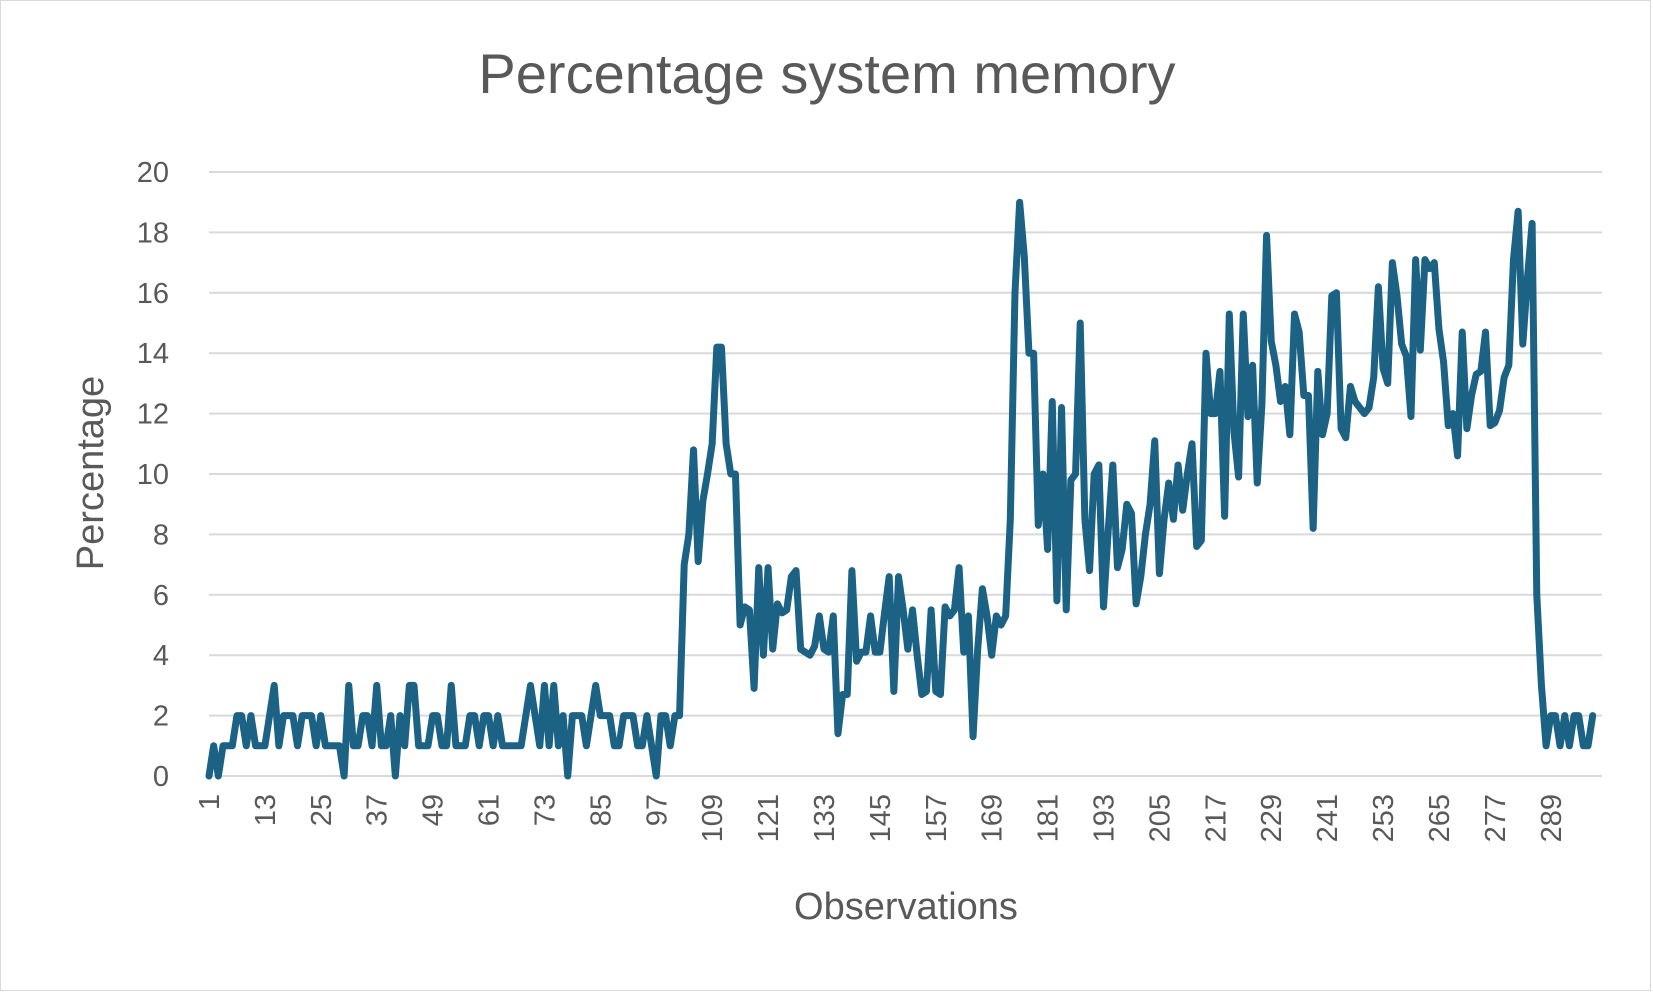 The image size is (1653, 994). I want to click on y-tick-label: 14, so click(153, 354).